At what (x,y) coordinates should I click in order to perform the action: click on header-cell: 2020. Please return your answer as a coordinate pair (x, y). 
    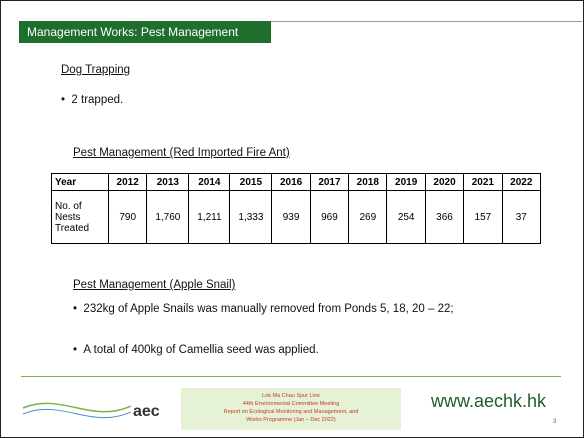
    Looking at the image, I should click on (444, 182).